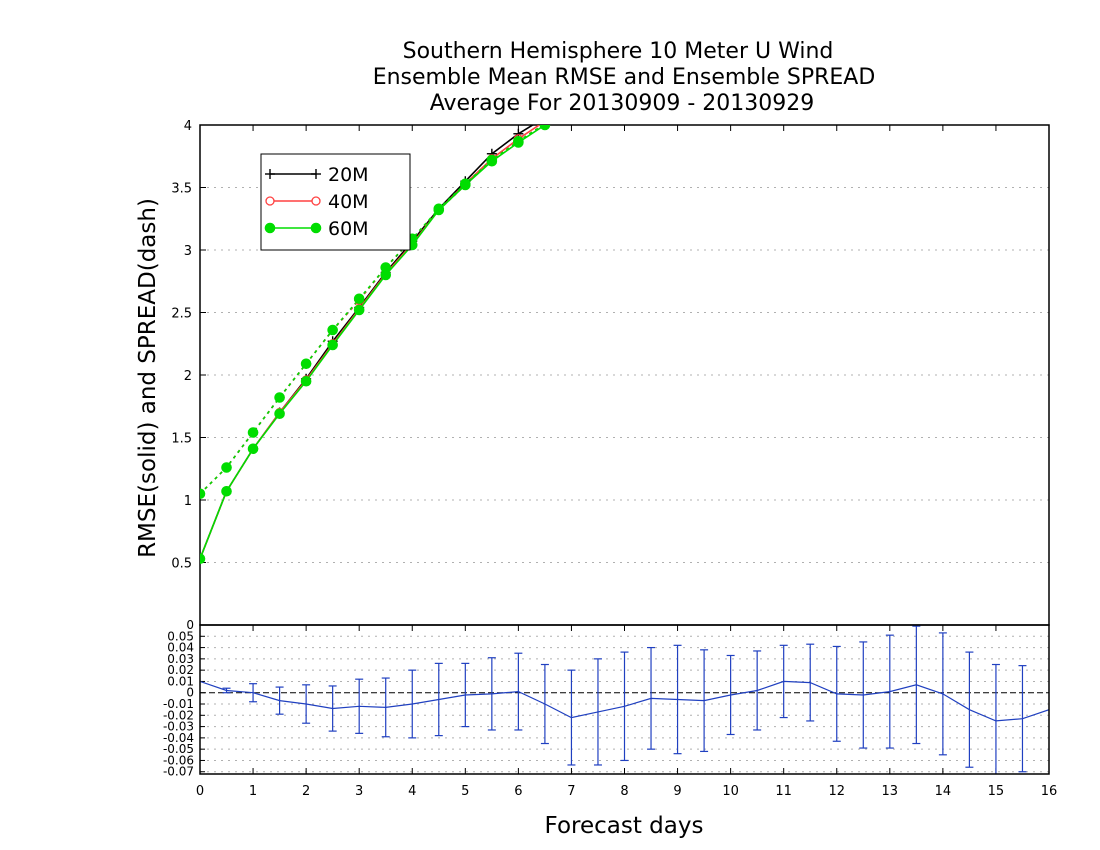  Describe the element at coordinates (180, 670) in the screenshot. I see `bottom-y-tick-label: 0.02` at that location.